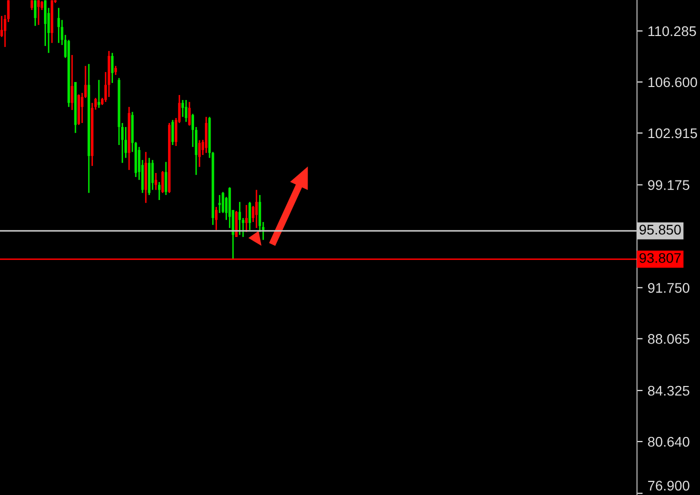  Describe the element at coordinates (669, 485) in the screenshot. I see `y-tick-label: 76.900` at that location.